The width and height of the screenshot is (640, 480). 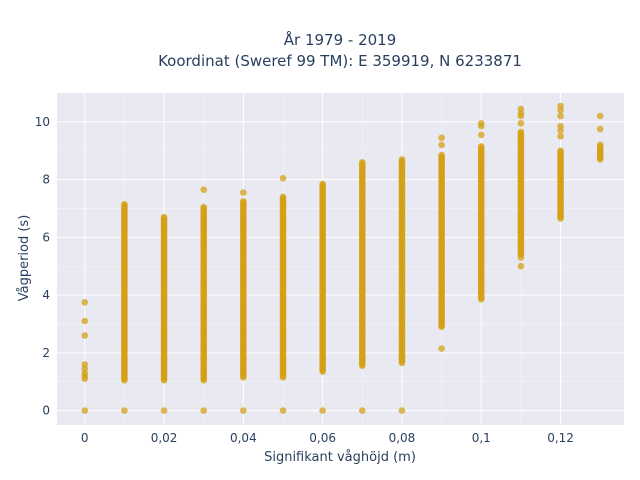 I want to click on y-tick-label: 2, so click(x=46, y=353).